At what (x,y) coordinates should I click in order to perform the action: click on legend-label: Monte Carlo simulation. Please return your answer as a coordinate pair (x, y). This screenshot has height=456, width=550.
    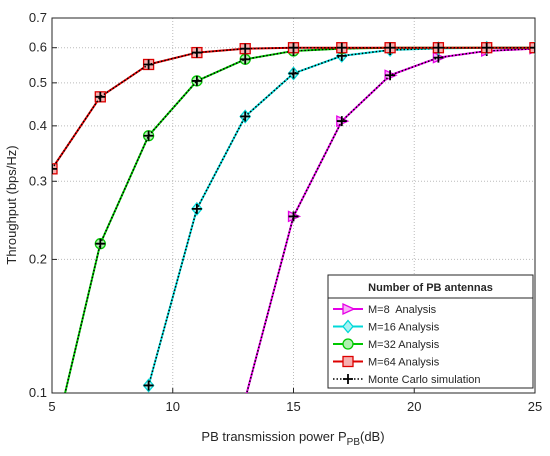
    Looking at the image, I should click on (424, 380).